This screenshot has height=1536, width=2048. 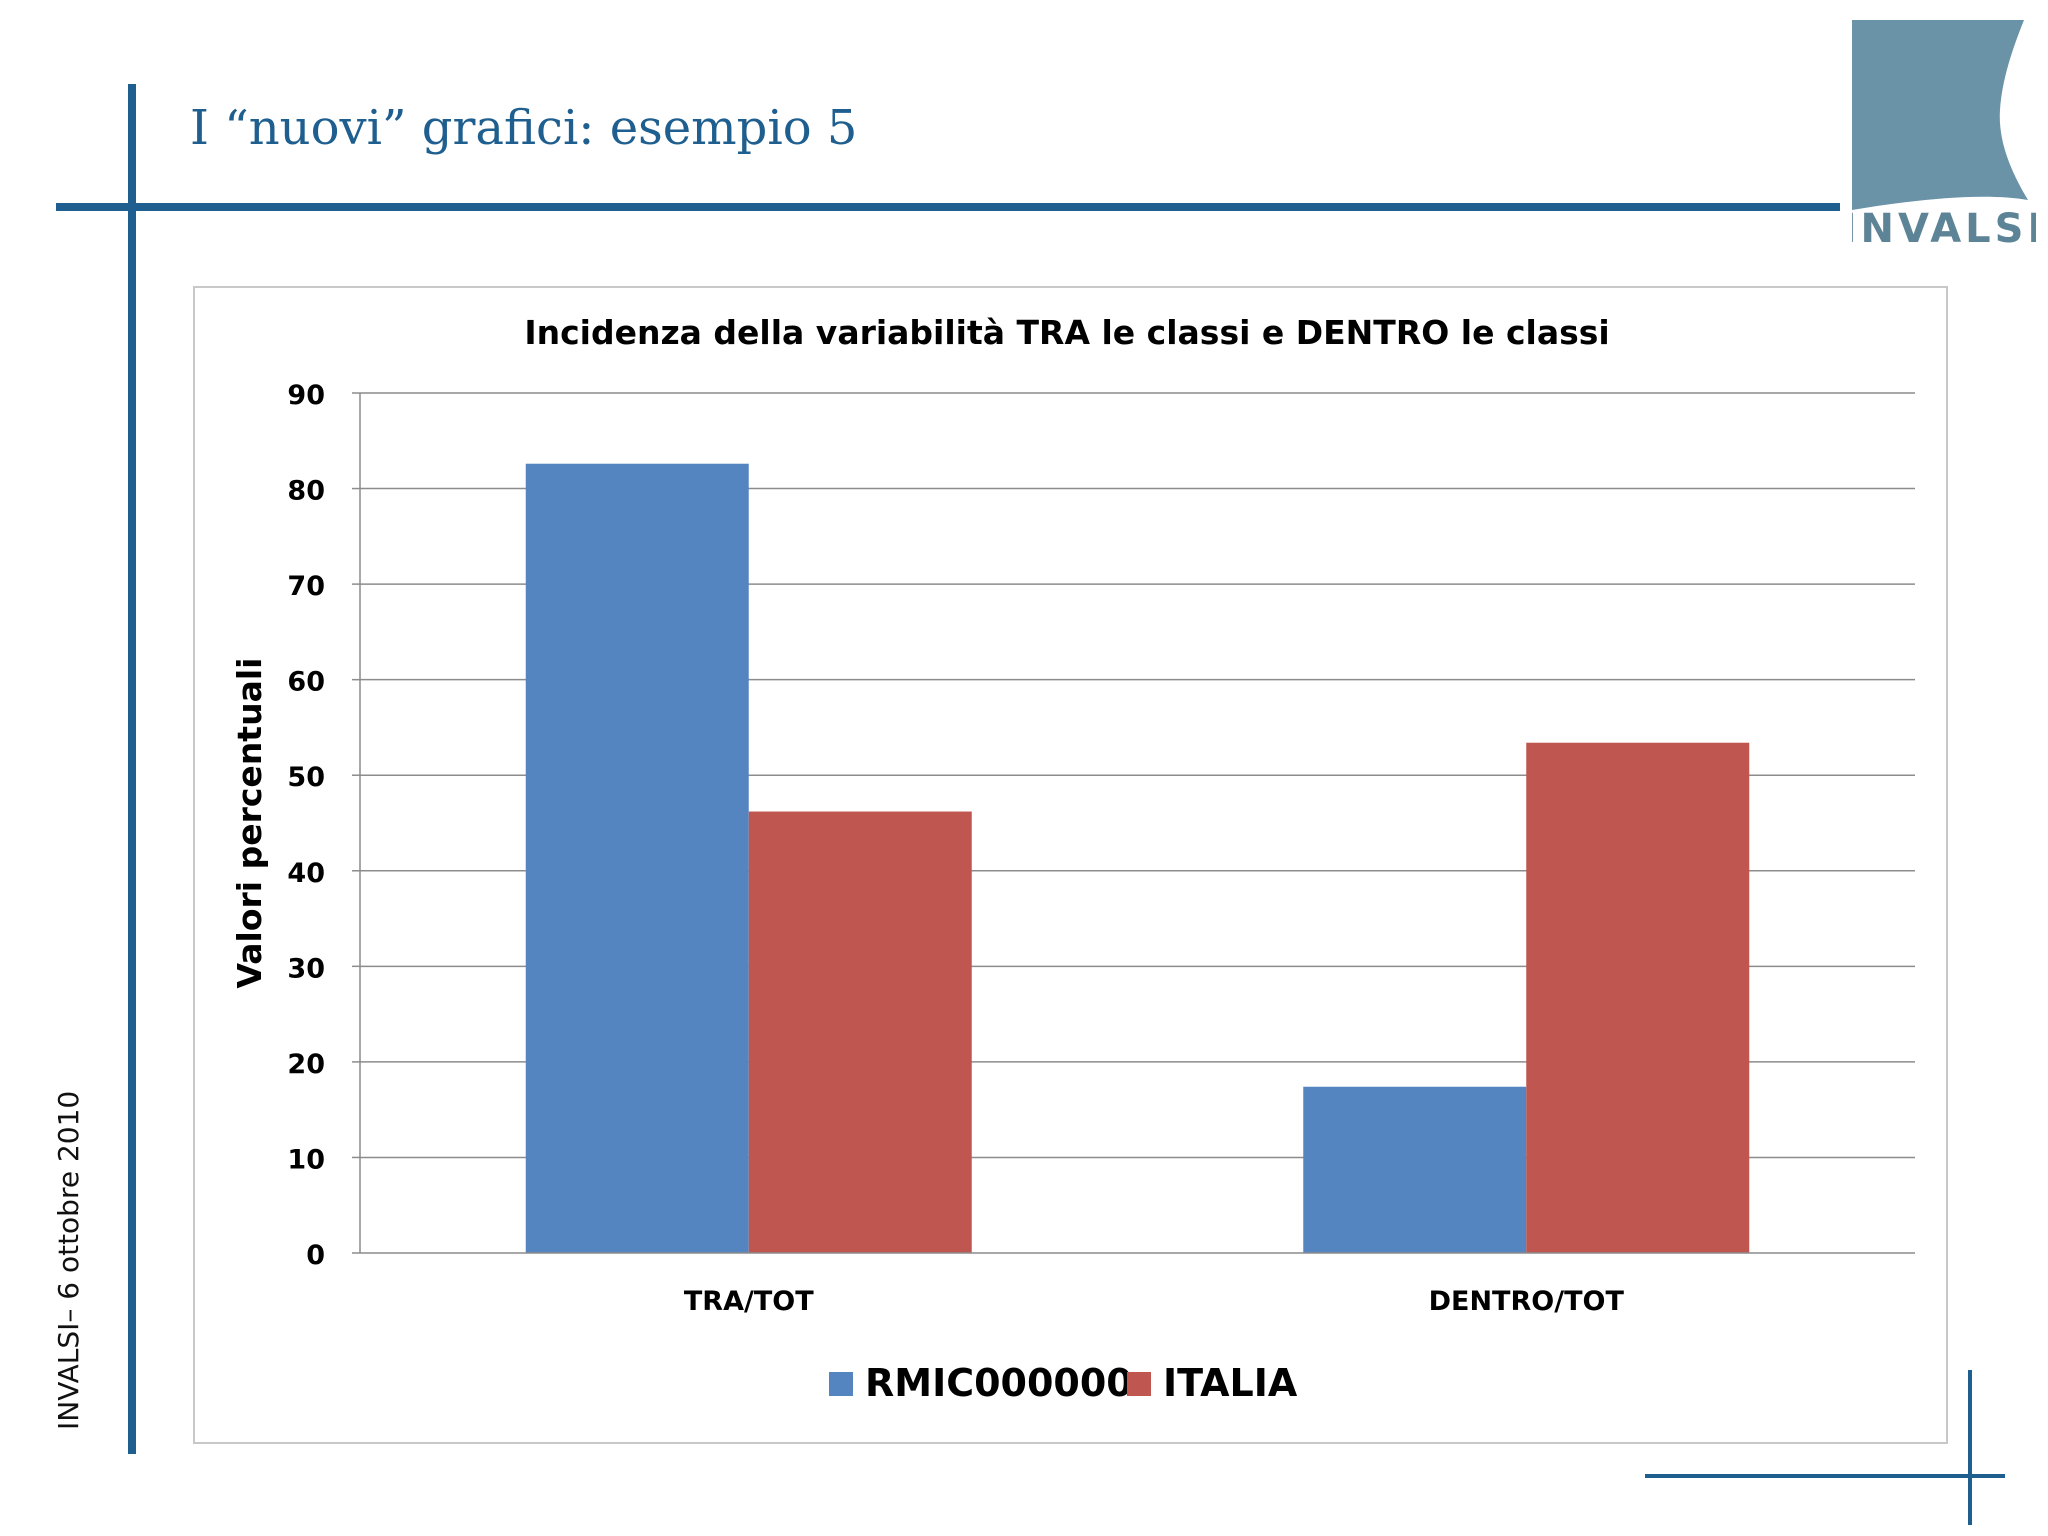 I want to click on y-tick-label: 40, so click(x=306, y=873).